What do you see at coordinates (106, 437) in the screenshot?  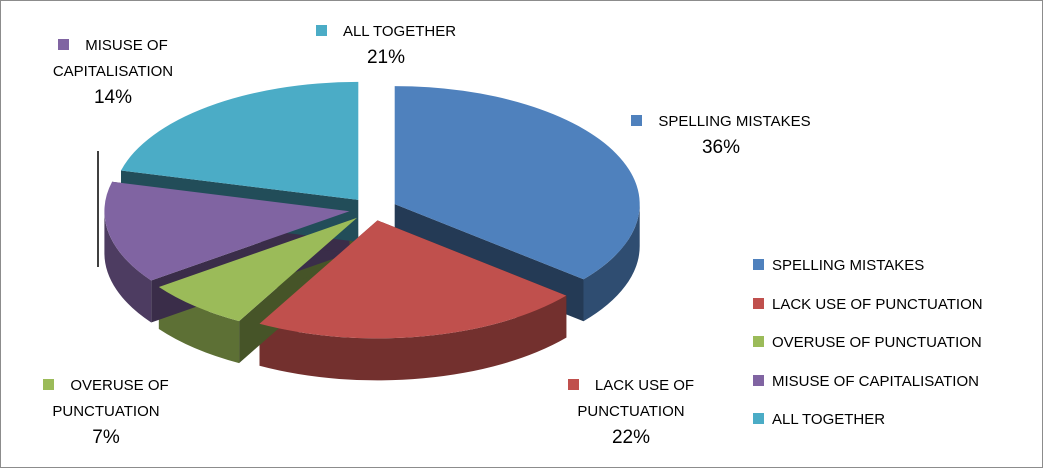 I see `label-value: 7%` at bounding box center [106, 437].